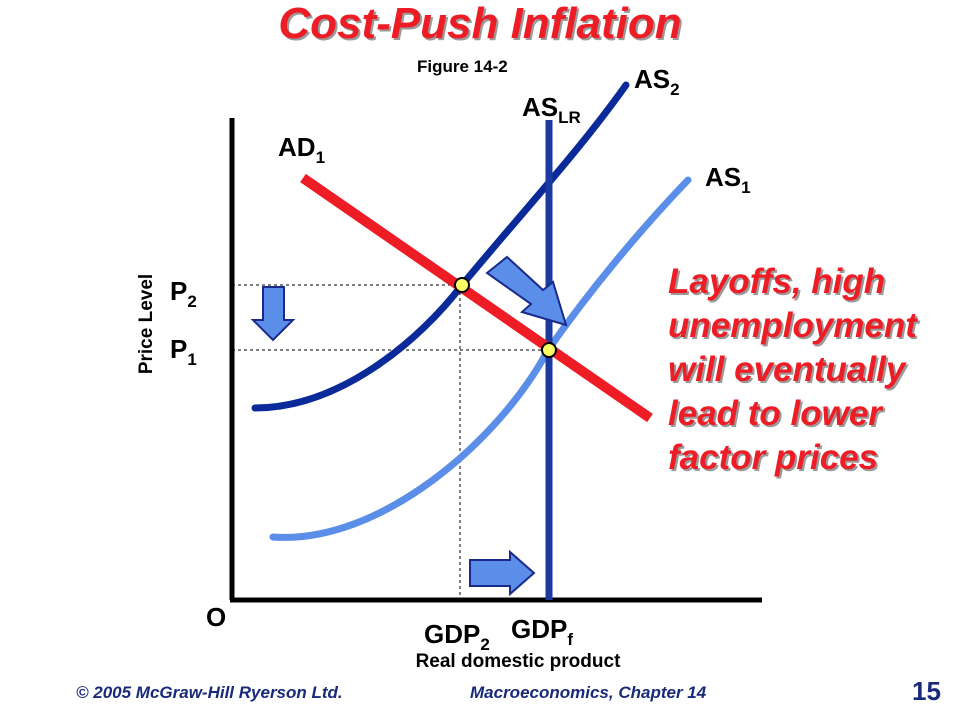 Image resolution: width=960 pixels, height=720 pixels. Describe the element at coordinates (588, 692) in the screenshot. I see `chapter-footer: Macroeconomics, Chapter 14` at that location.